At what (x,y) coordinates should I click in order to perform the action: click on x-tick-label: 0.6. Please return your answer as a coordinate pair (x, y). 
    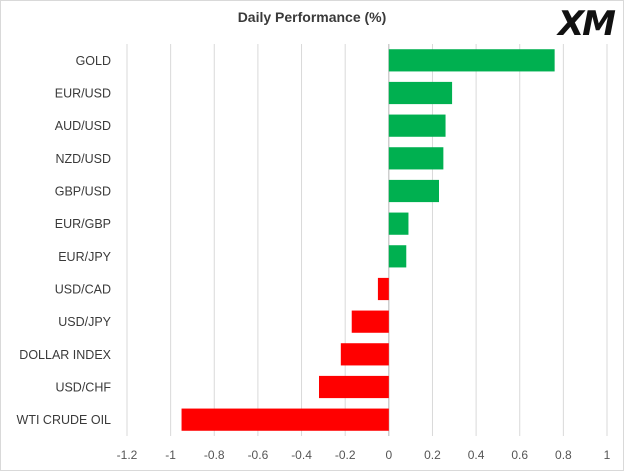
    Looking at the image, I should click on (519, 455).